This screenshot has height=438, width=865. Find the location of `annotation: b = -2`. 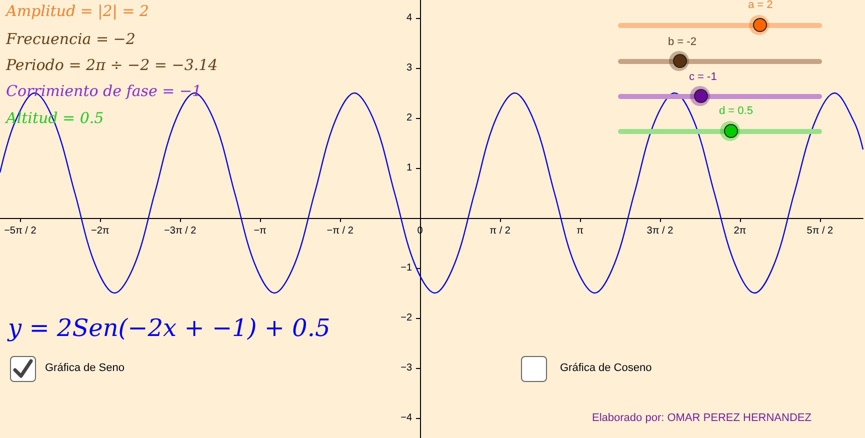

annotation: b = -2 is located at coordinates (682, 42).